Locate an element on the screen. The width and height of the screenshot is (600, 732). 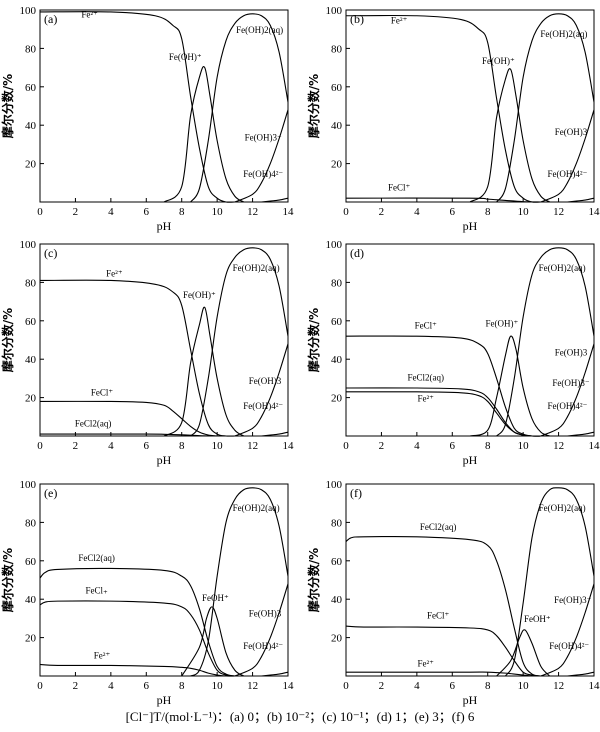
panel-tag: (b) is located at coordinates (357, 19).